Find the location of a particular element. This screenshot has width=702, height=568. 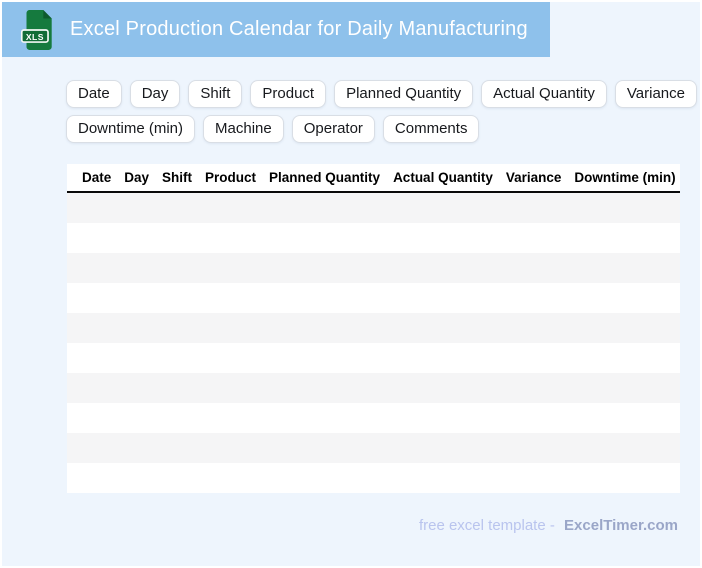

chip-shift: Shift is located at coordinates (215, 94).